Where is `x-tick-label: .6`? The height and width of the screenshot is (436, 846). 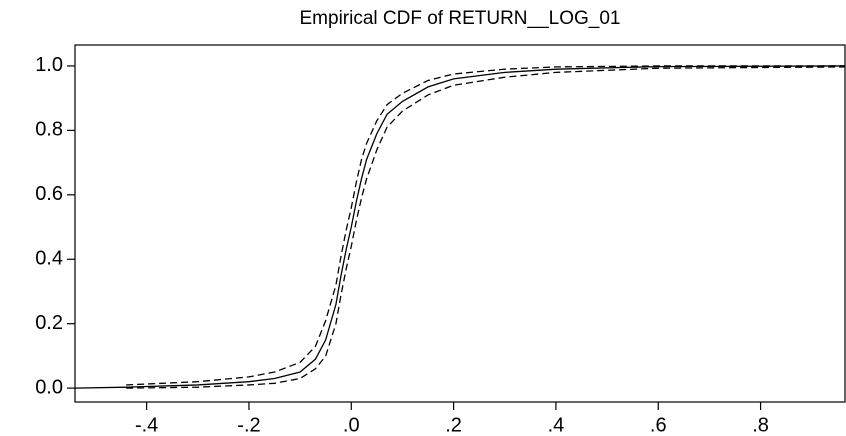
x-tick-label: .6 is located at coordinates (658, 425).